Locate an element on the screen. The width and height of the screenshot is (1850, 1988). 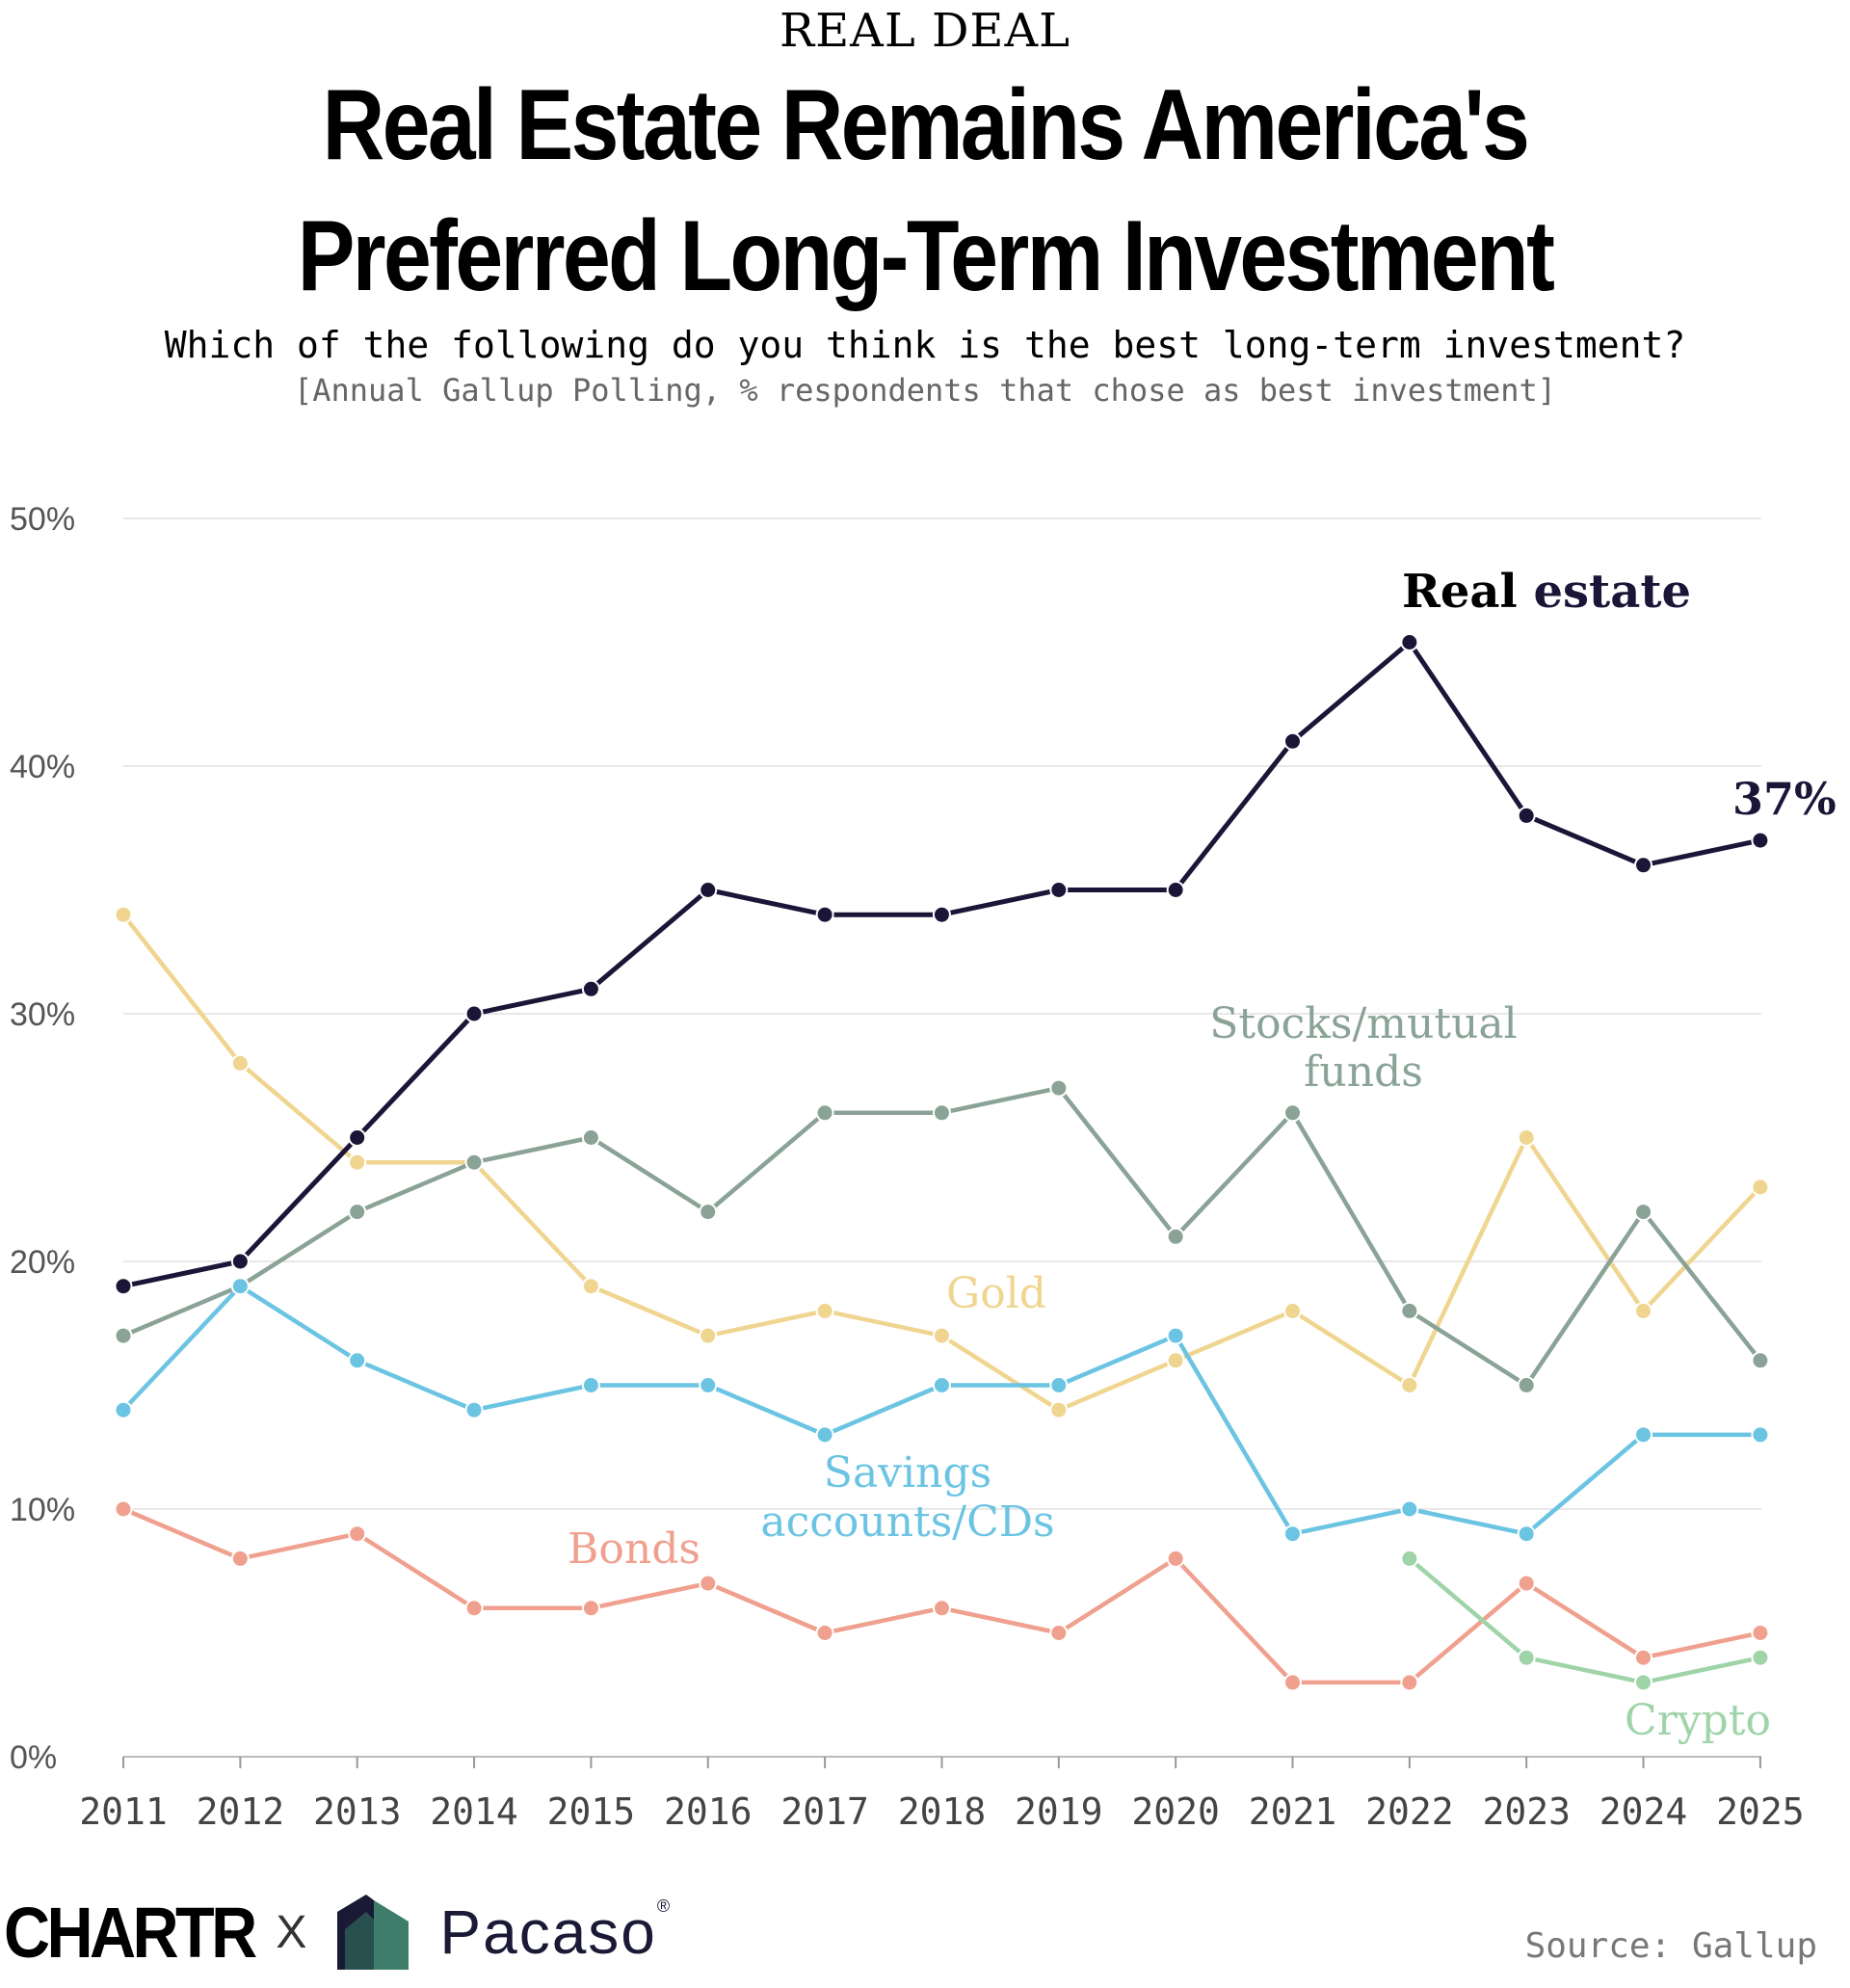
y-tick-label: 30% is located at coordinates (42, 1015).